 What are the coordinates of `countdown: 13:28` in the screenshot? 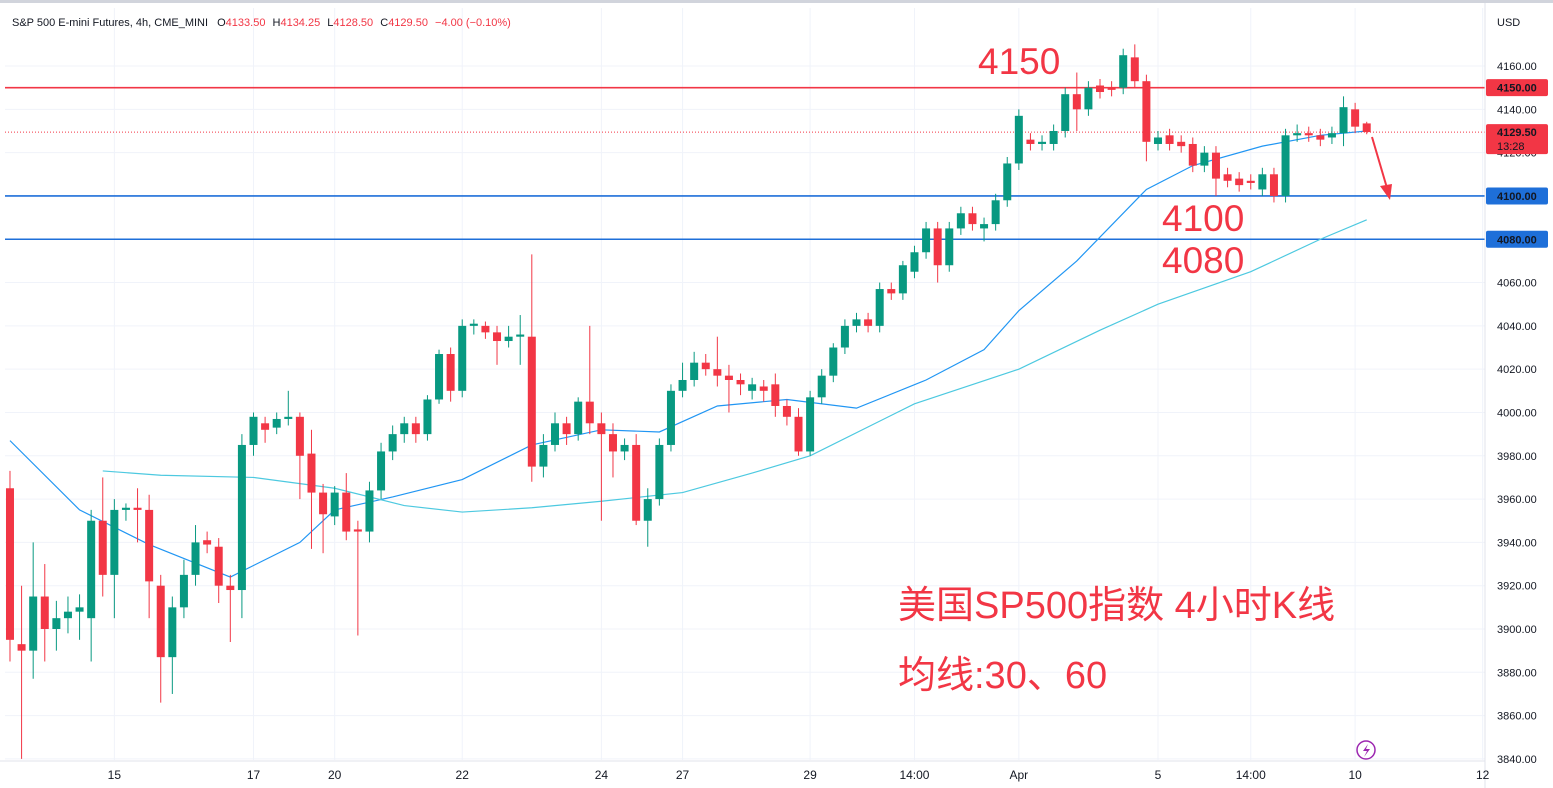 It's located at (1511, 147).